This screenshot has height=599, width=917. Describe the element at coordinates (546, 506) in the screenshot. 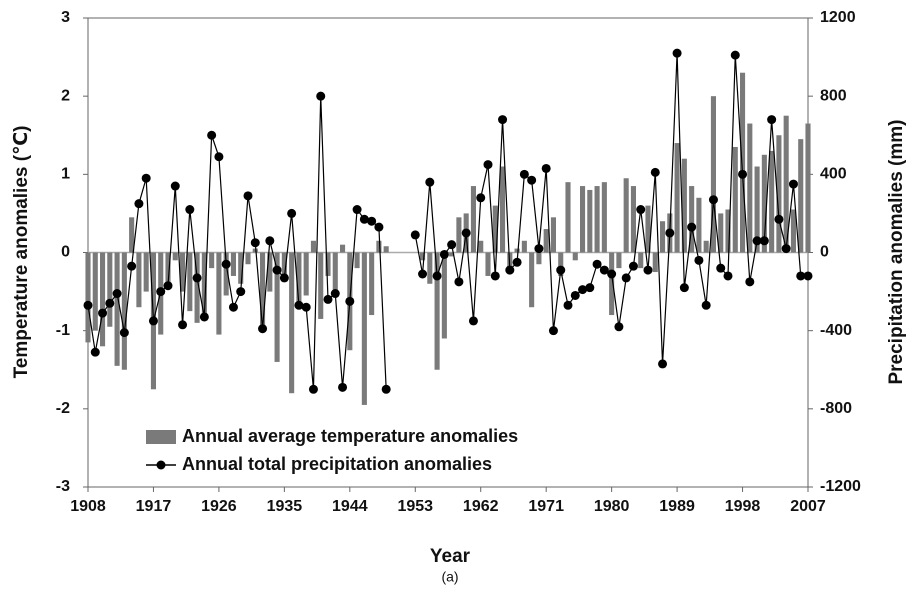

I see `x-tick-label: 1971` at that location.